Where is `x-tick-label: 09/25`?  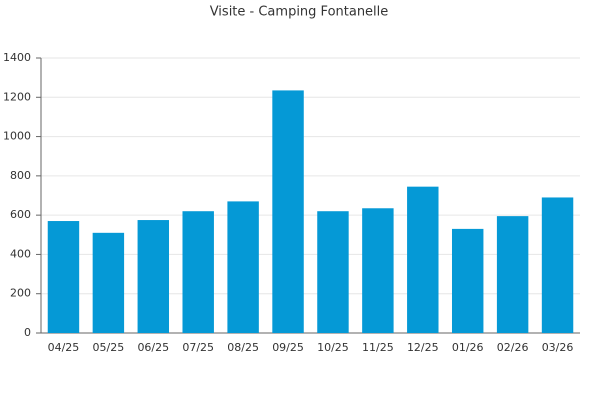
x-tick-label: 09/25 is located at coordinates (288, 347).